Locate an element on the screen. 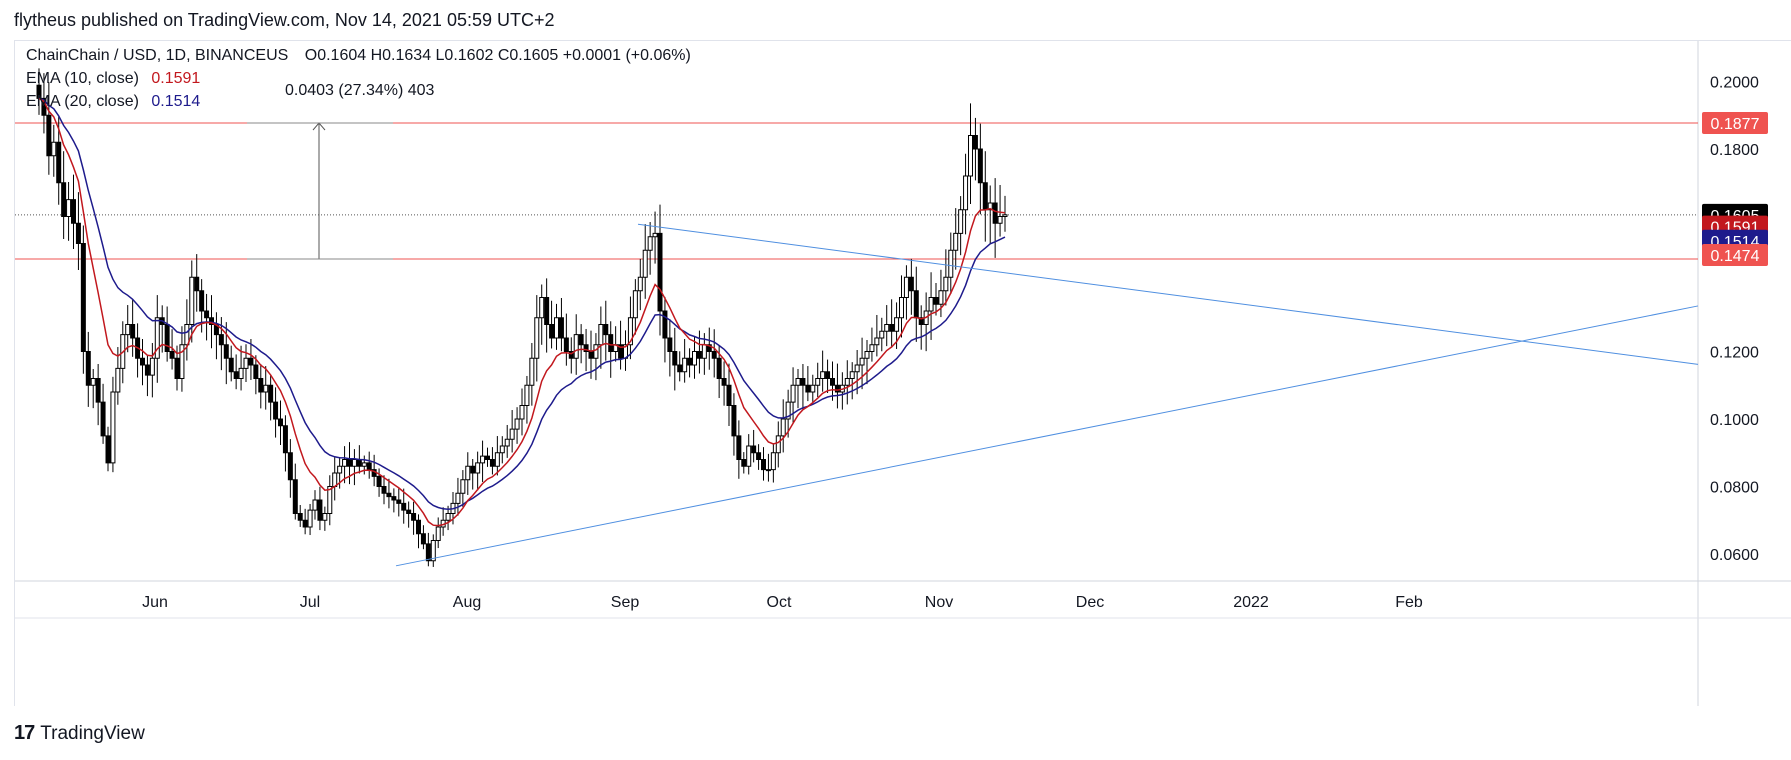  x-tick-label: Aug is located at coordinates (467, 602).